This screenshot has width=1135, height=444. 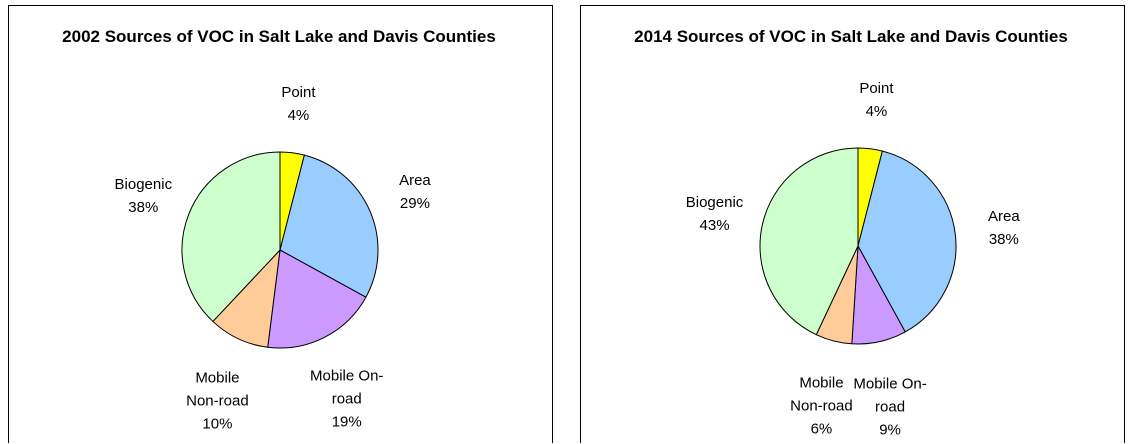 What do you see at coordinates (414, 203) in the screenshot?
I see `value-label: 29%` at bounding box center [414, 203].